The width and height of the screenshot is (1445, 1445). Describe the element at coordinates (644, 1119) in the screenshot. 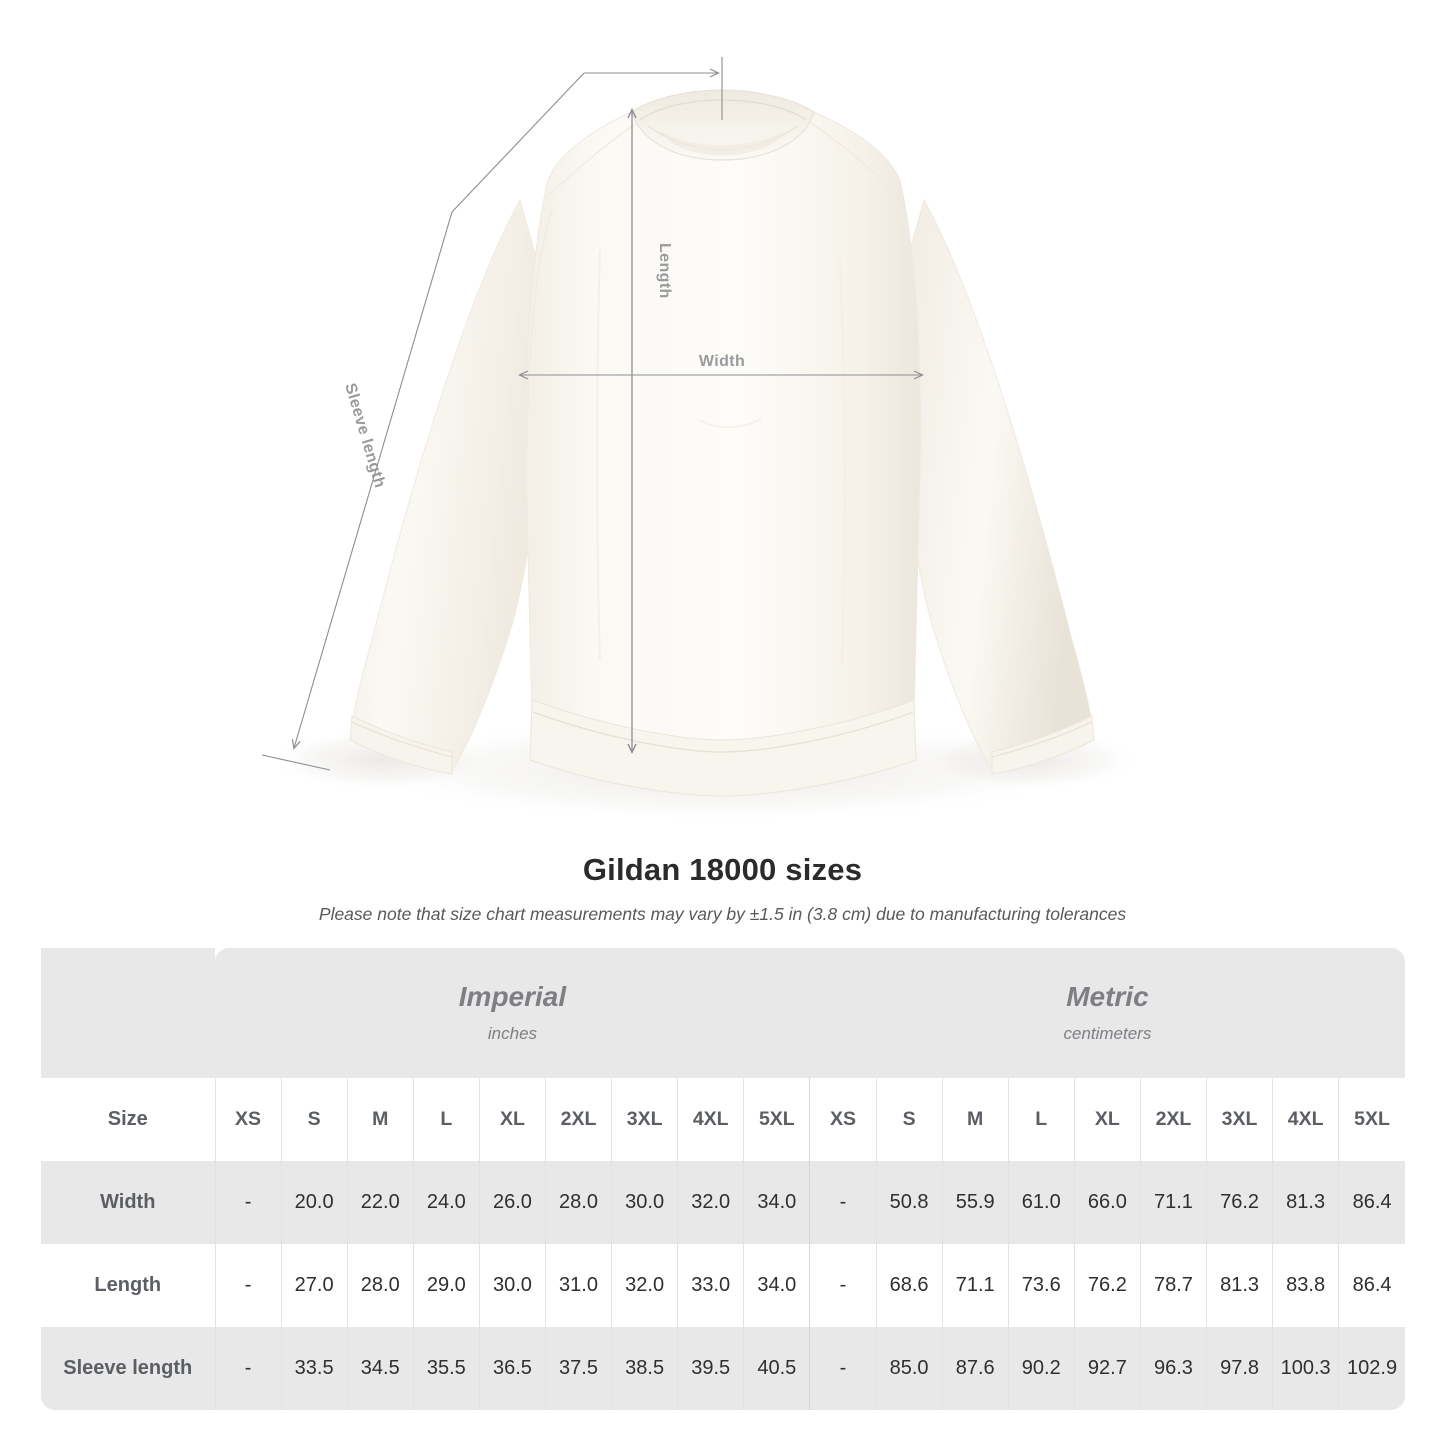

I see `size-column-header-3xl-imperial: 3XL` at that location.